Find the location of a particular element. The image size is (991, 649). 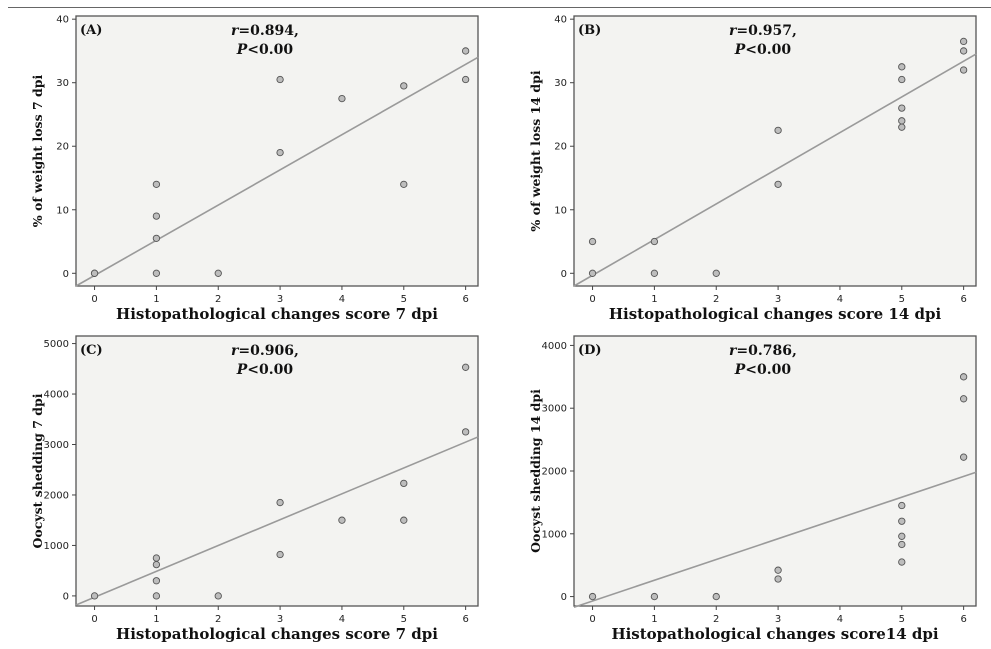

y-axis-label: % of weight loss 14 dpi is located at coordinates (535, 150).